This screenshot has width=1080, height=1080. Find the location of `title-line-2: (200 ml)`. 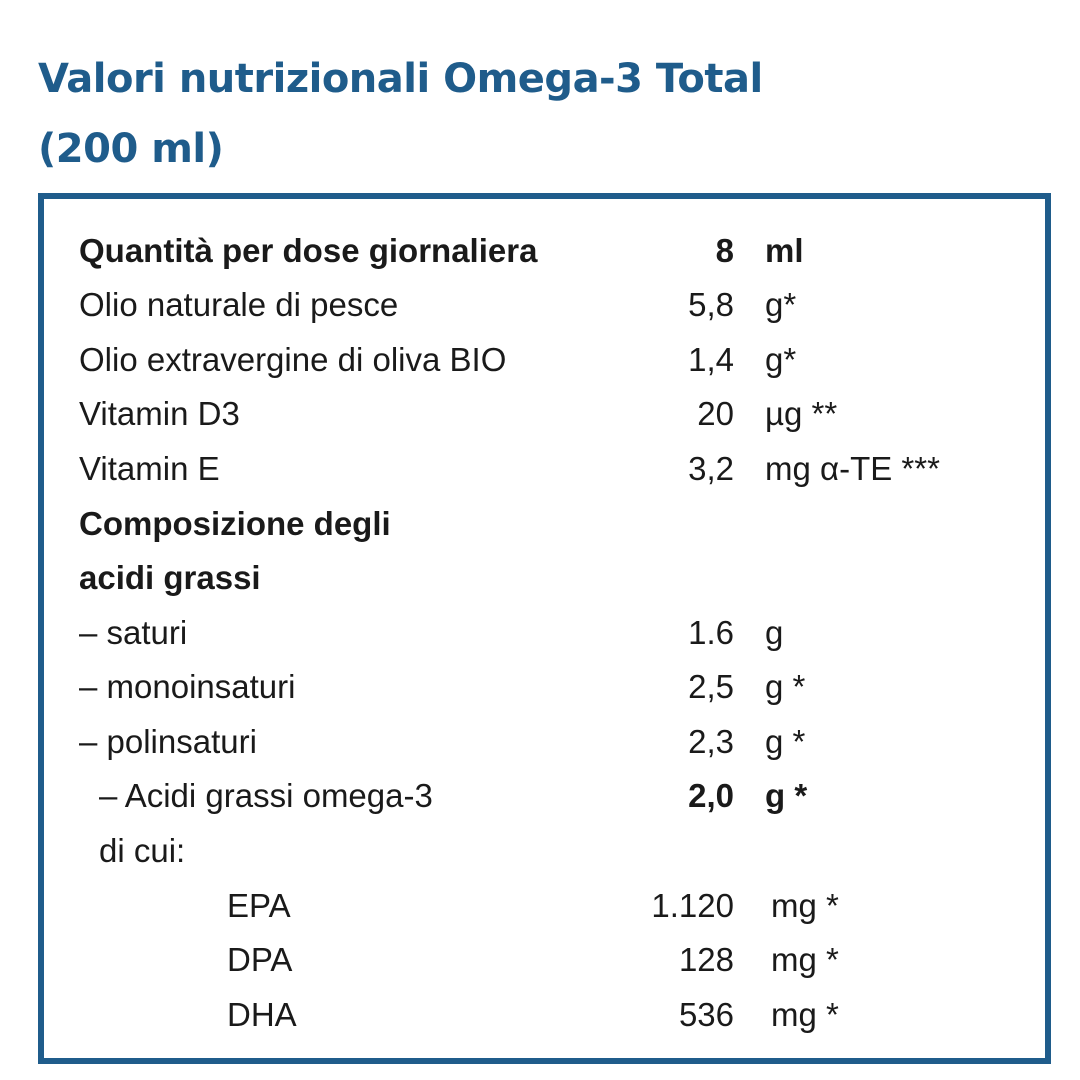

title-line-2: (200 ml) is located at coordinates (131, 149).